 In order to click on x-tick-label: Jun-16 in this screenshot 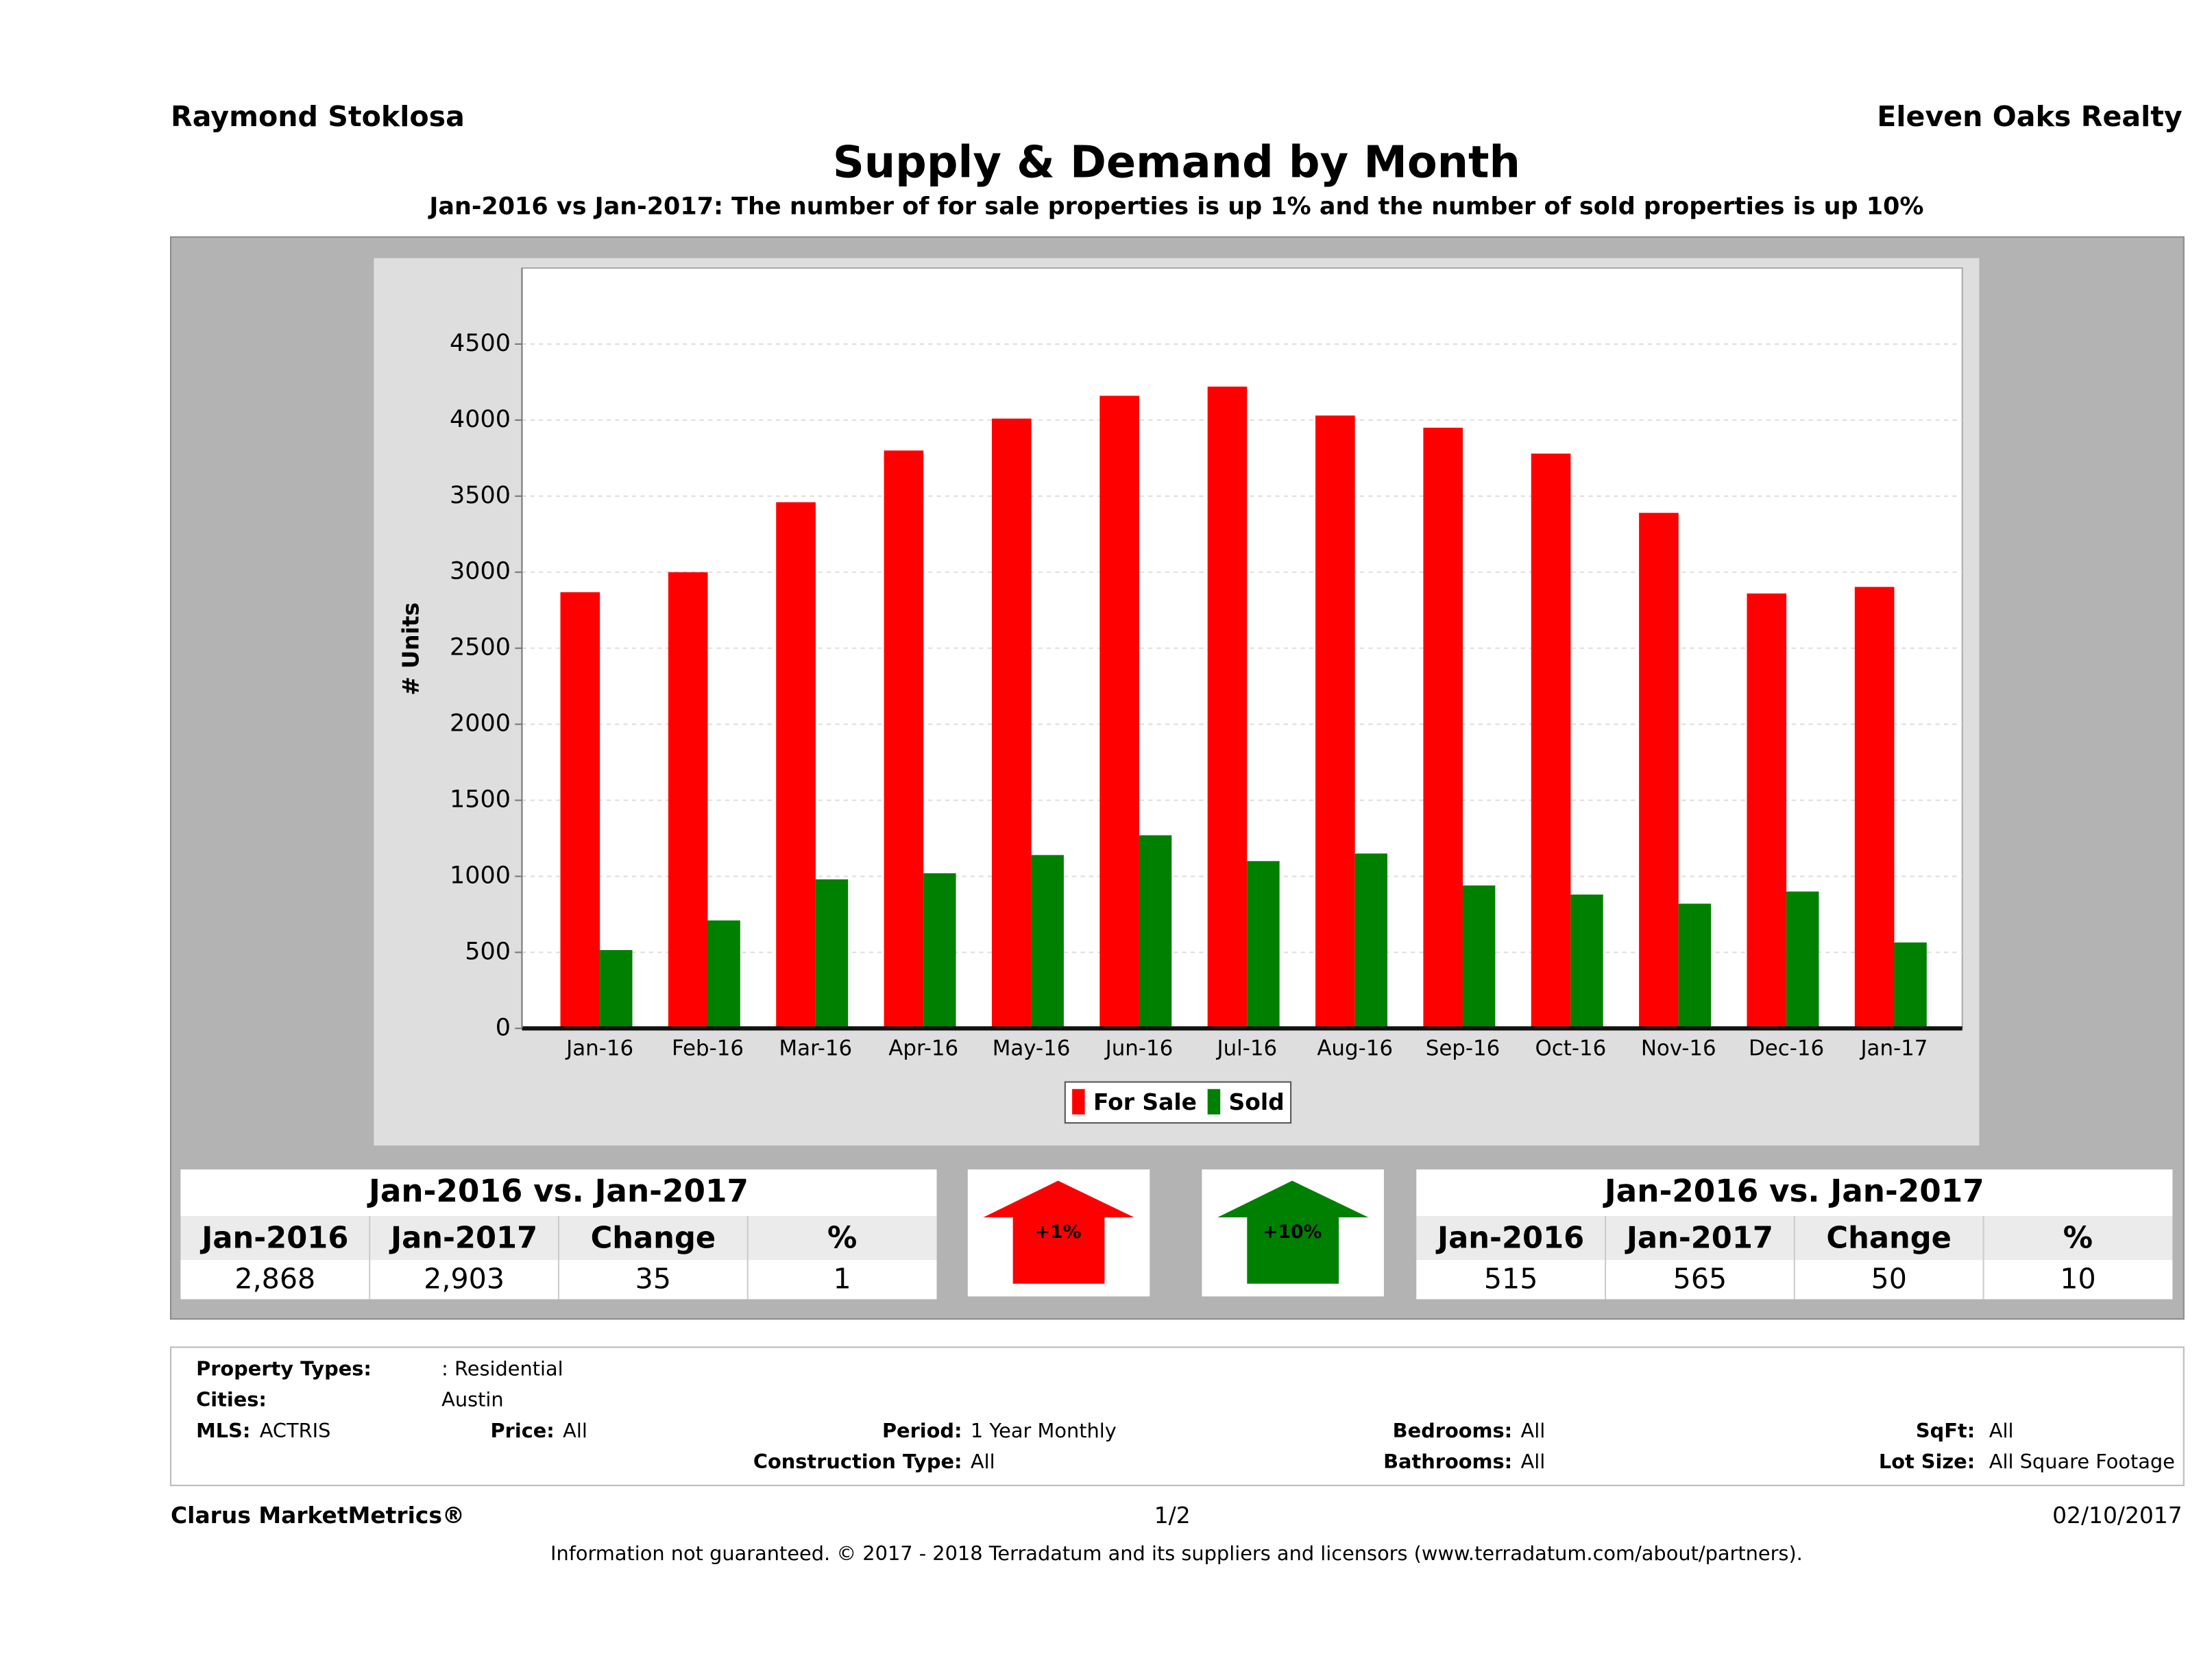, I will do `click(1139, 1048)`.